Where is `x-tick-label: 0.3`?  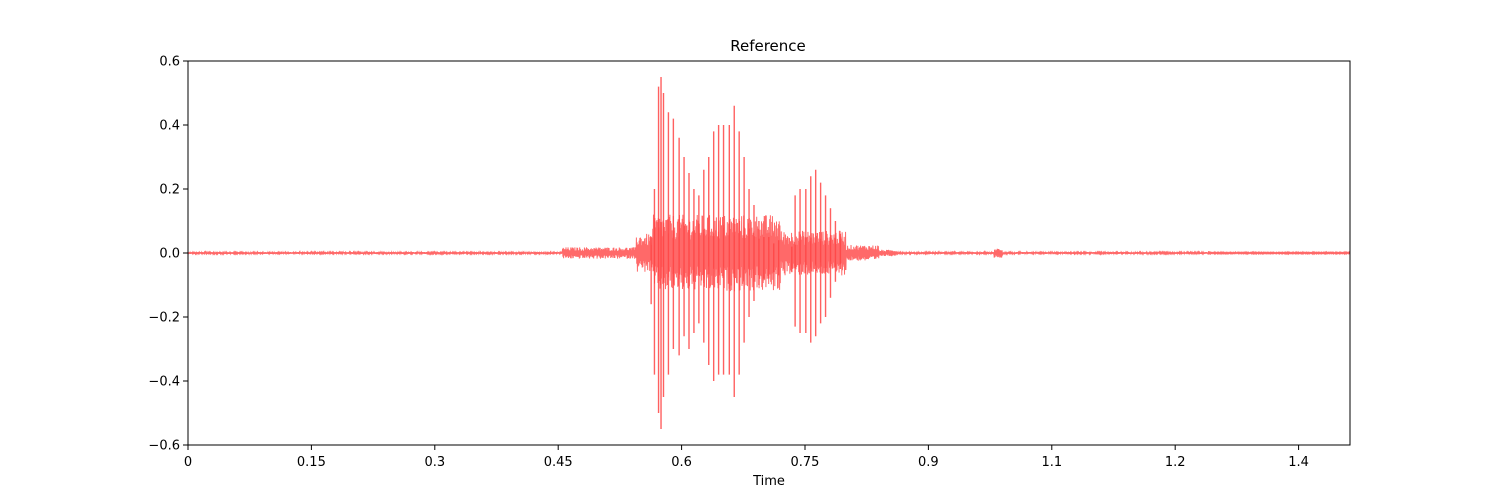 x-tick-label: 0.3 is located at coordinates (434, 462).